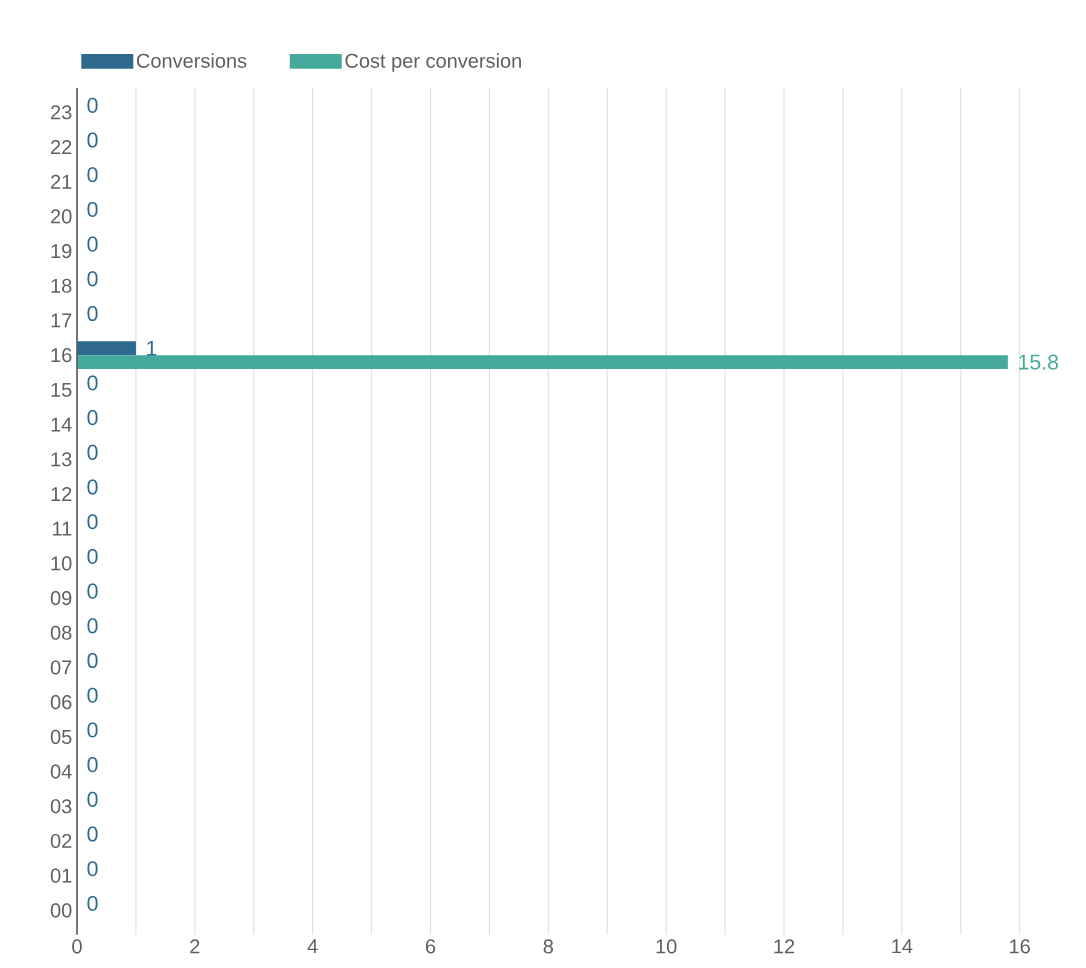 This screenshot has height=968, width=1086. Describe the element at coordinates (61, 875) in the screenshot. I see `y-tick-label: 01` at that location.